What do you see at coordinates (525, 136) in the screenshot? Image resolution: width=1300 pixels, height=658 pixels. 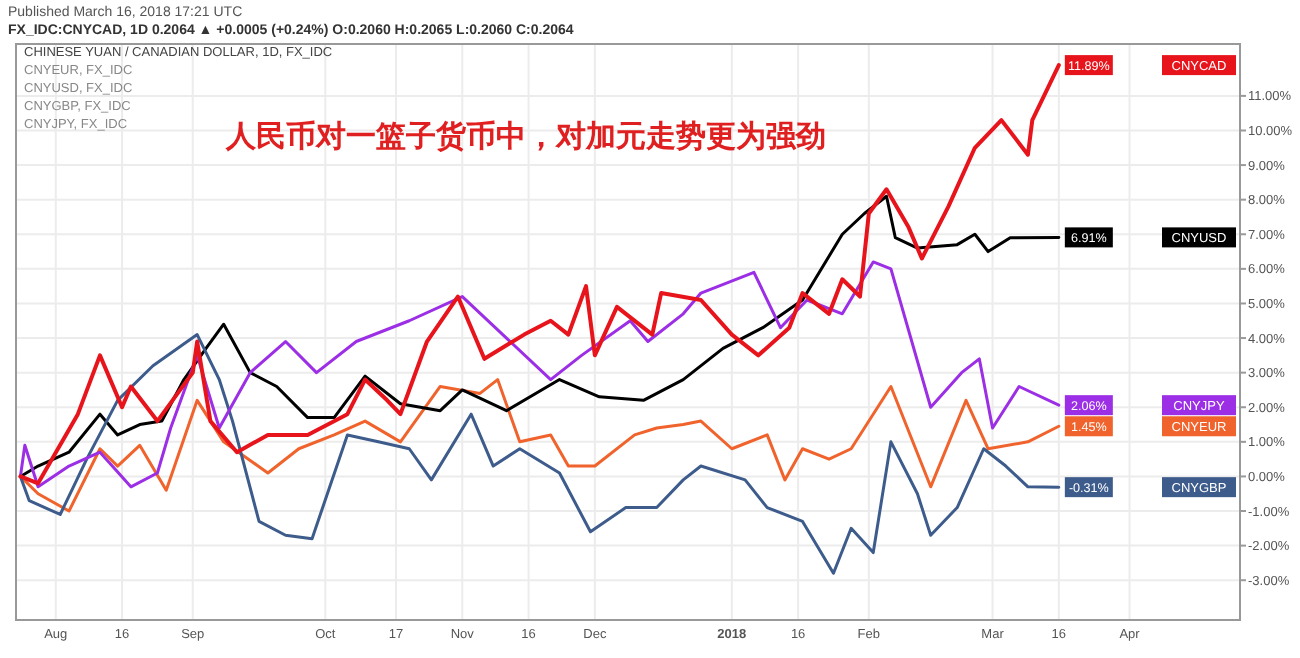 I see `text: 人民币对一篮子货币中，对加元走势更为强劲` at bounding box center [525, 136].